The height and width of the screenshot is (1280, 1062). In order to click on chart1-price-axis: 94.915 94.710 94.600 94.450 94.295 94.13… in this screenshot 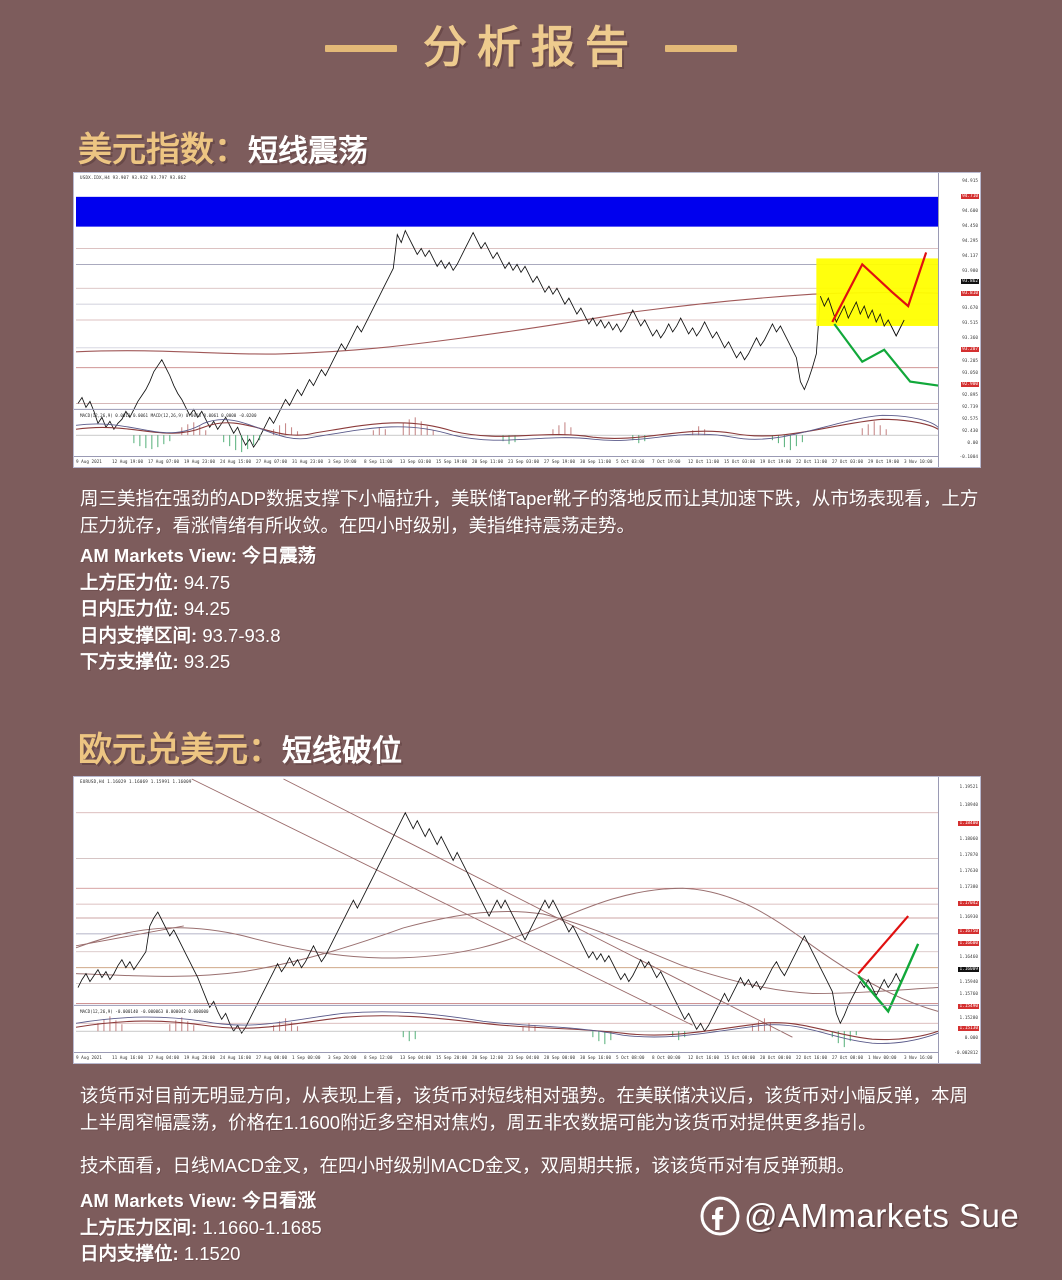, I will do `click(959, 320)`.